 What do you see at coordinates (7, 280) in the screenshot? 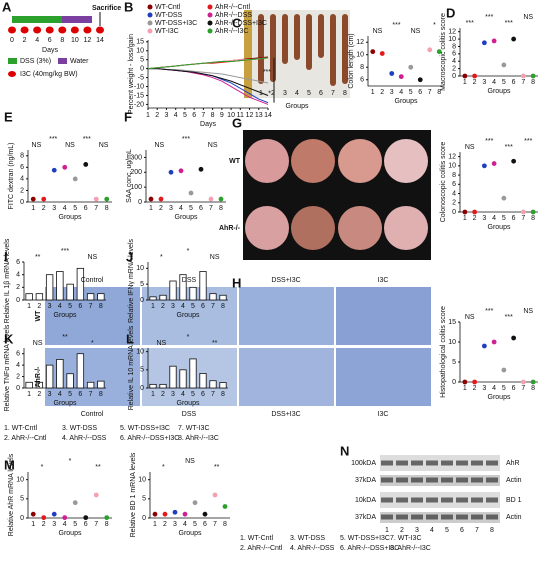
I see `y-label: Relative IL 1β mRNA levels` at bounding box center [7, 280].